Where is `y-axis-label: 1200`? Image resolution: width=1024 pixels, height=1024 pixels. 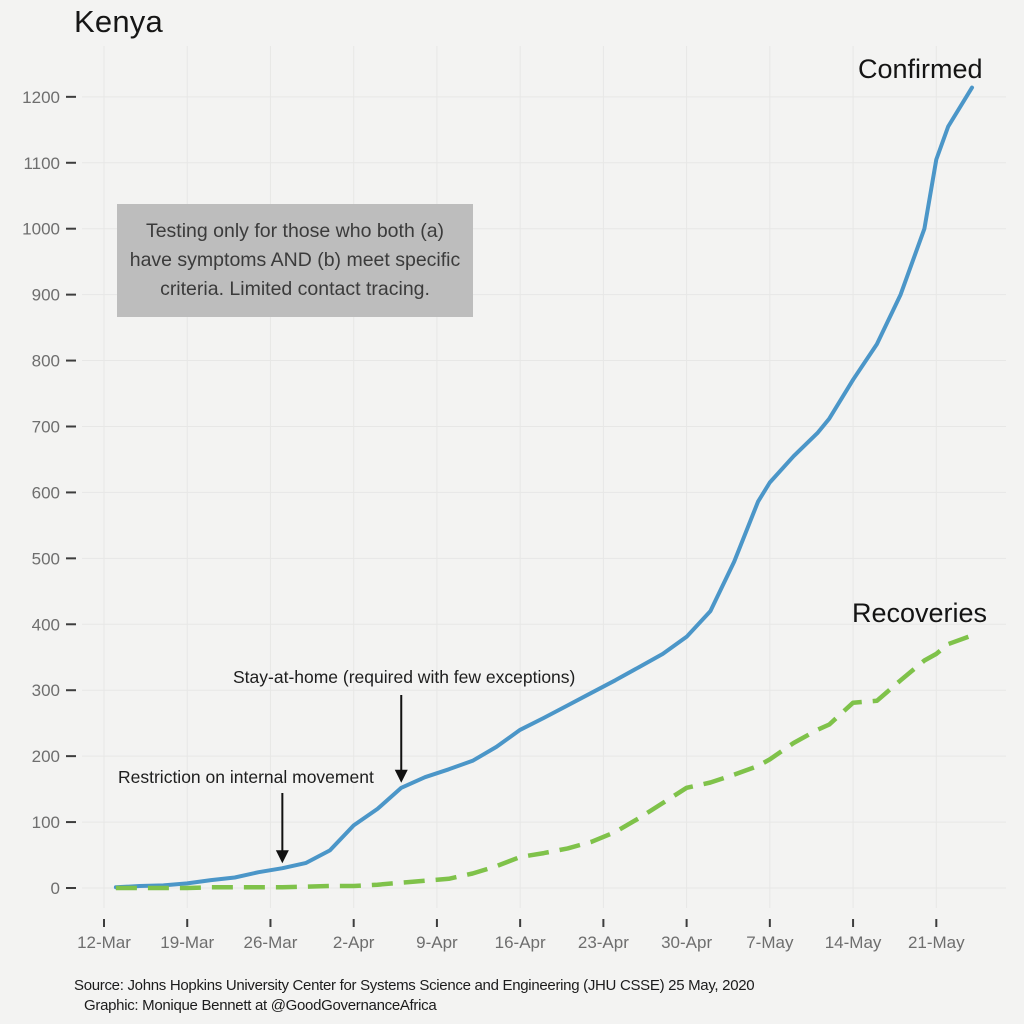 y-axis-label: 1200 is located at coordinates (41, 97).